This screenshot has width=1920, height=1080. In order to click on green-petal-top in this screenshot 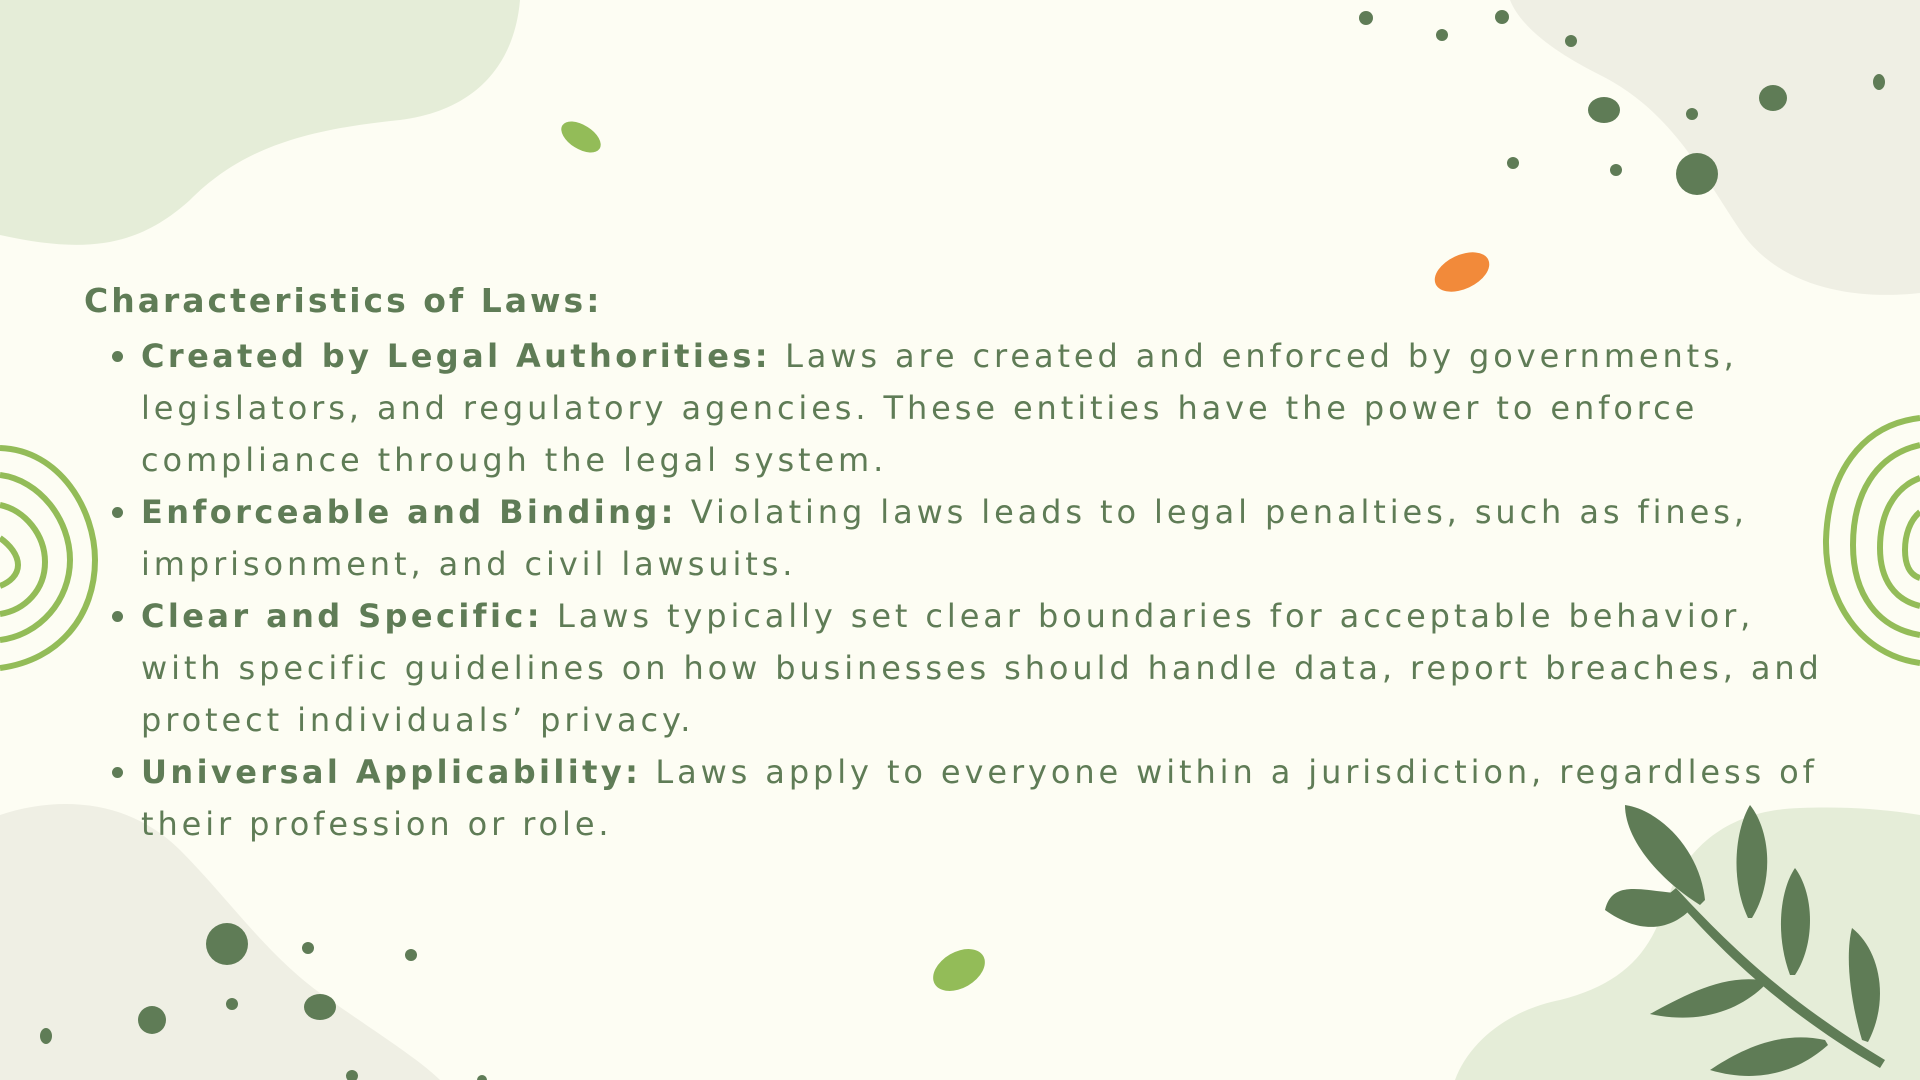, I will do `click(581, 137)`.